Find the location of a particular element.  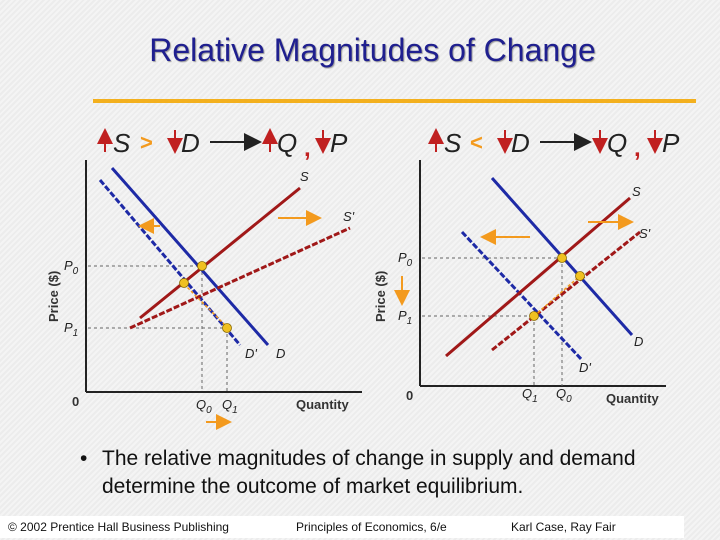

left-q0-label: Q0 is located at coordinates (204, 406).